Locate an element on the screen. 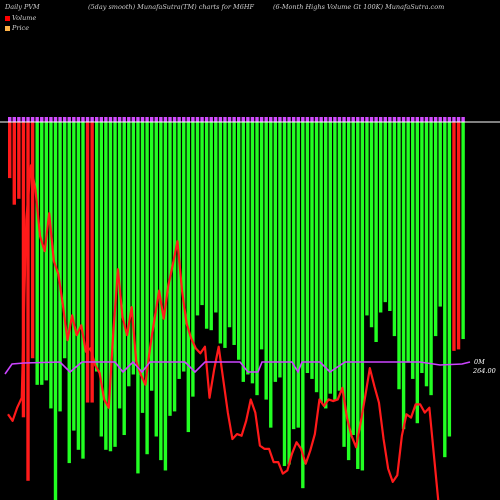  legend-price-label: Price is located at coordinates (21, 28).